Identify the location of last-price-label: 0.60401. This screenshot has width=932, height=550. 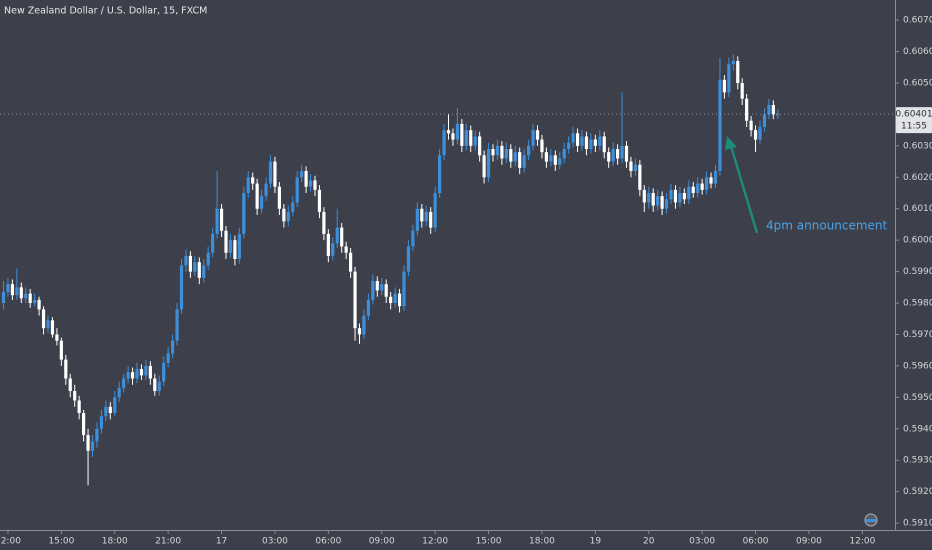
(913, 115).